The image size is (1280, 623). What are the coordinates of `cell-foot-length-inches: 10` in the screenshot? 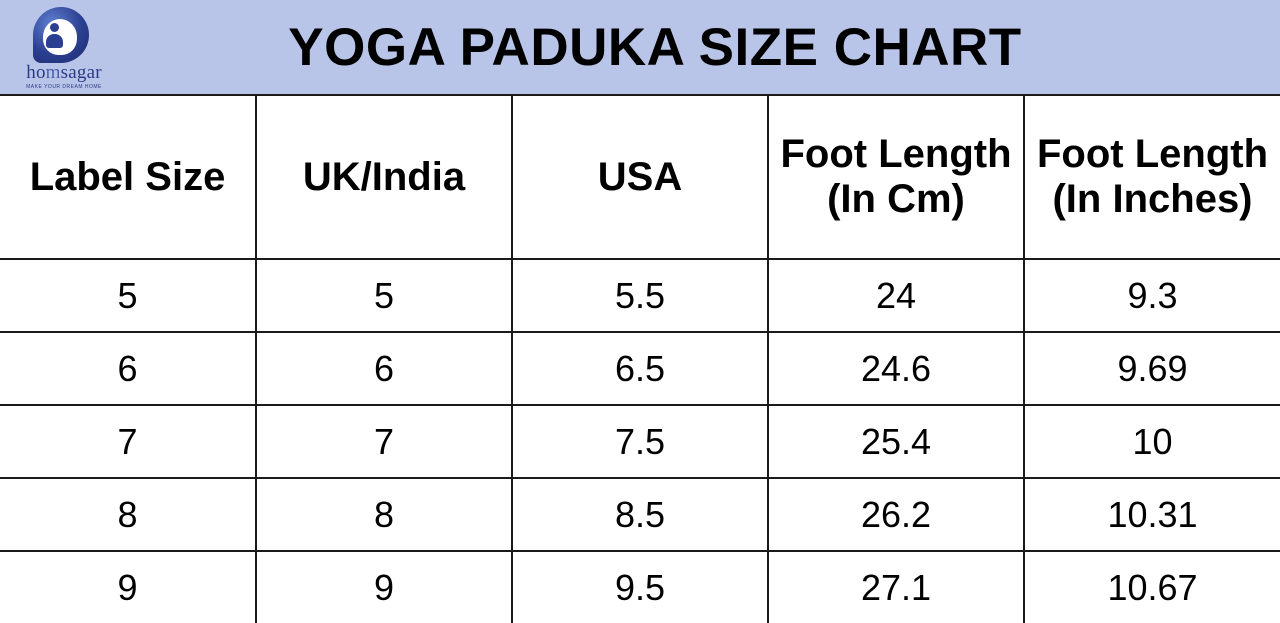 It's located at (1151, 441).